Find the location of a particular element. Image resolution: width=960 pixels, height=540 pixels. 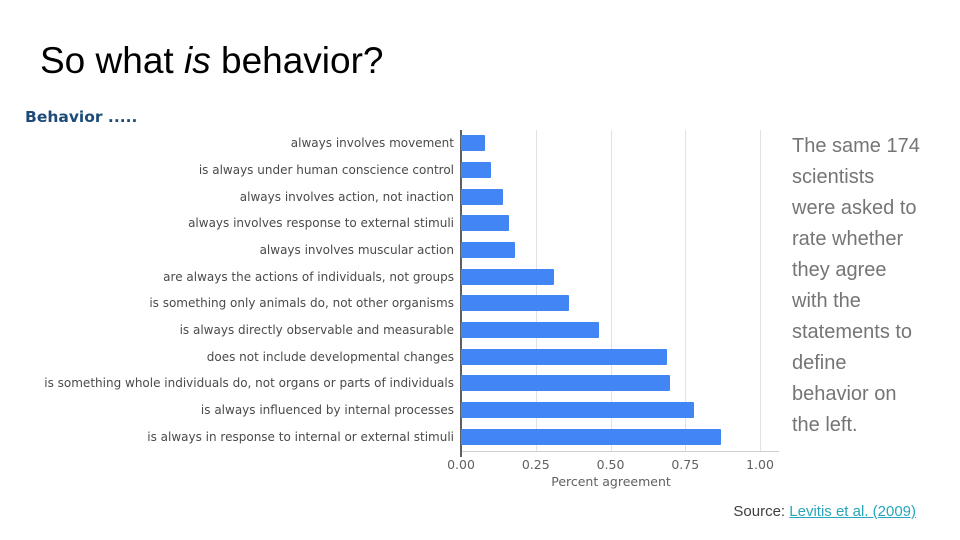

side-note-line: statements to is located at coordinates (852, 332).